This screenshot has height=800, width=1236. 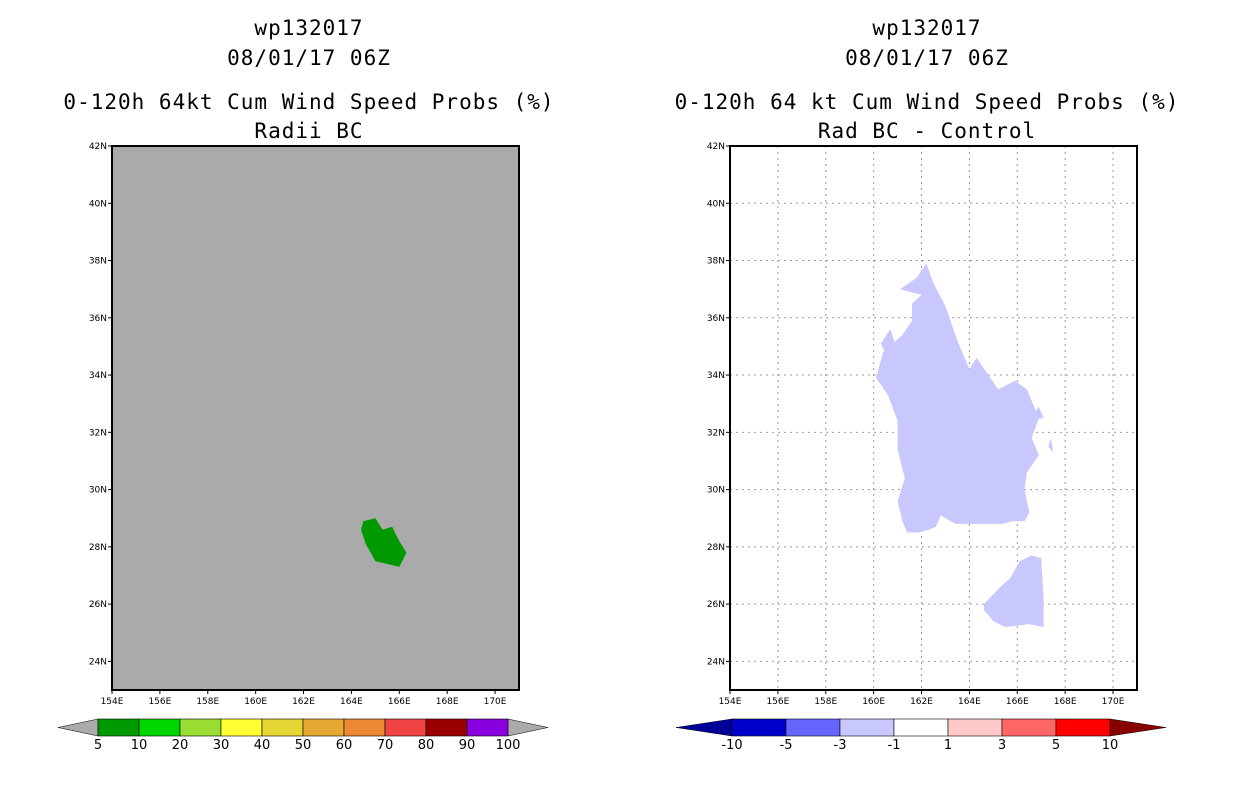 What do you see at coordinates (344, 745) in the screenshot?
I see `colorbar-label: 60` at bounding box center [344, 745].